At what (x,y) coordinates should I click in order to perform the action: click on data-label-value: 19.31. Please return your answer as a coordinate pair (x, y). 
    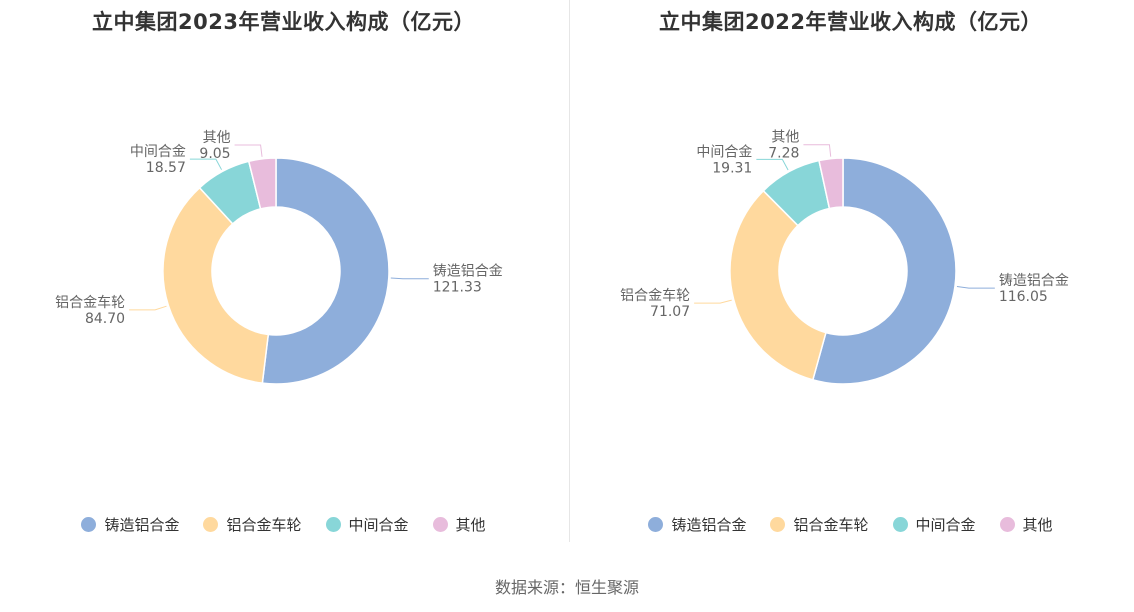
    Looking at the image, I should click on (732, 168).